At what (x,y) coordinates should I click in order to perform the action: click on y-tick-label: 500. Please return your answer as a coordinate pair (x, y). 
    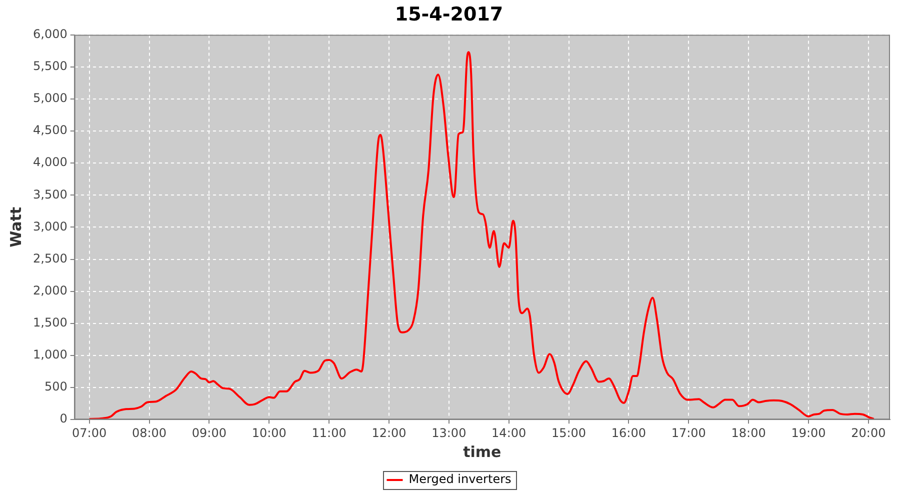
    Looking at the image, I should click on (56, 387).